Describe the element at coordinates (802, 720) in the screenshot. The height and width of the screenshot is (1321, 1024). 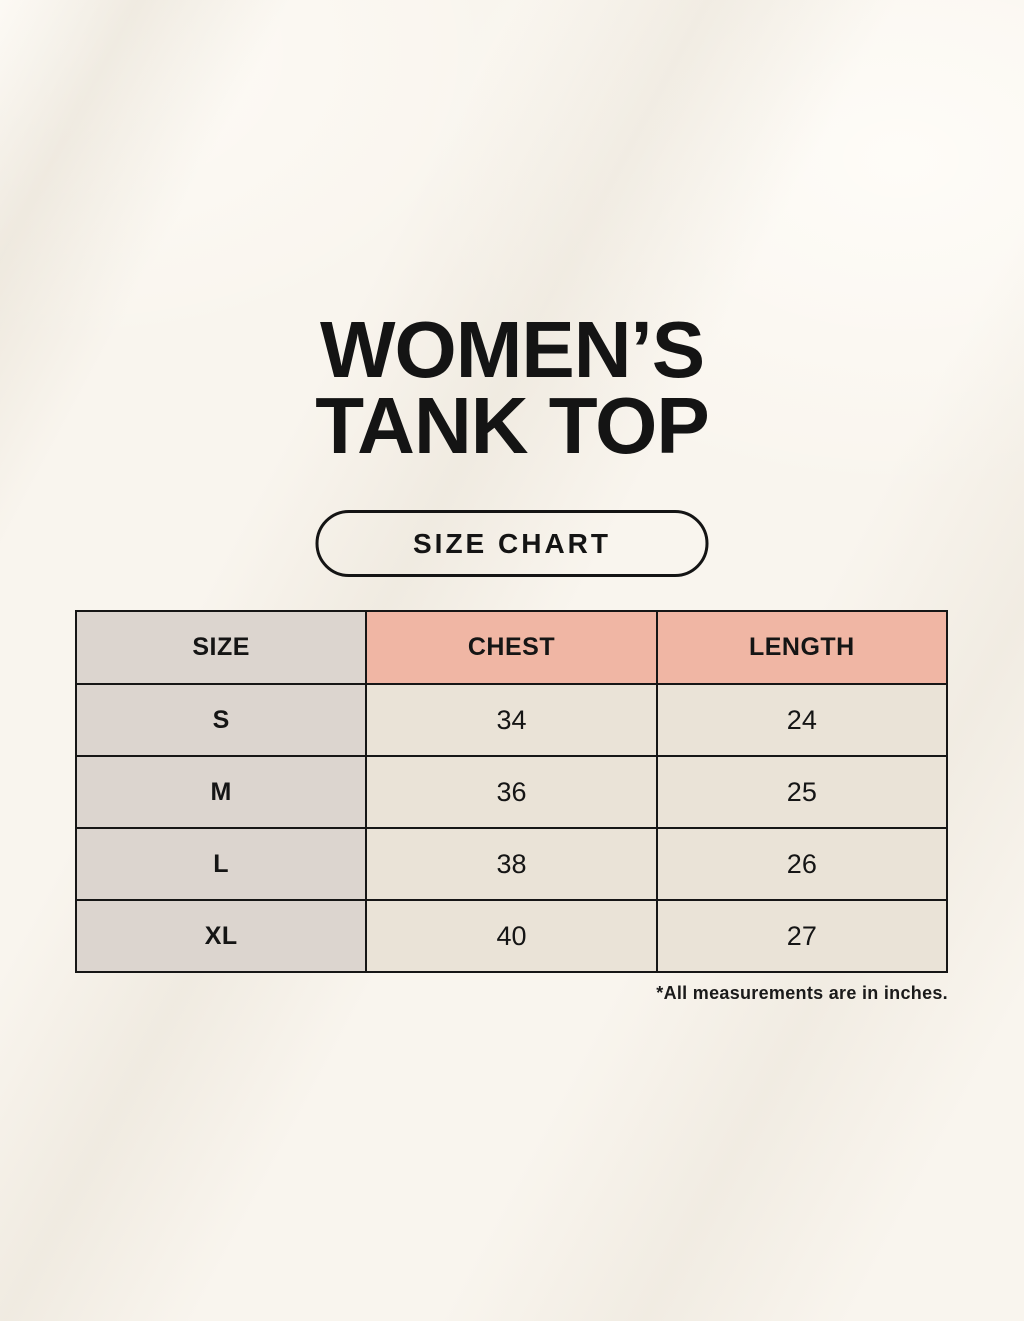
I see `length-cell-s: 24` at that location.